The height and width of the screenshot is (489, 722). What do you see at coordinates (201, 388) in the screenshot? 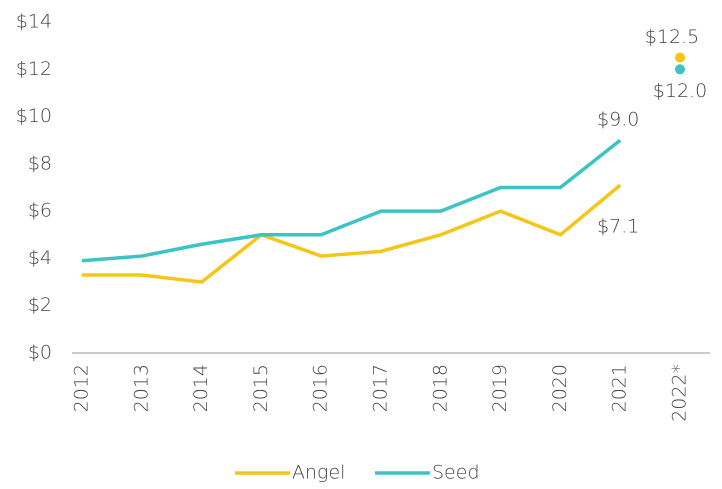
I see `x-tick-label: 2014` at bounding box center [201, 388].